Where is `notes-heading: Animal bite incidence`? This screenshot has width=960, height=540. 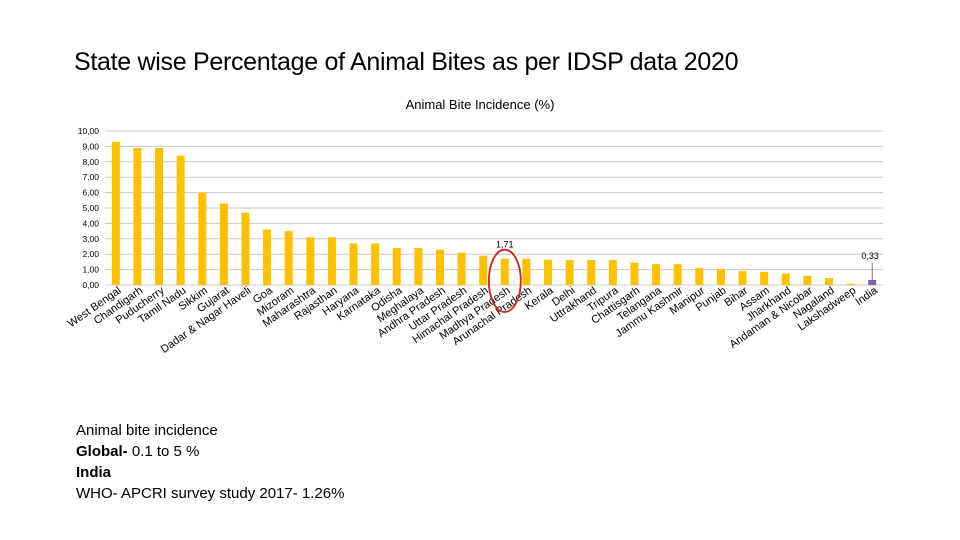
notes-heading: Animal bite incidence is located at coordinates (147, 430).